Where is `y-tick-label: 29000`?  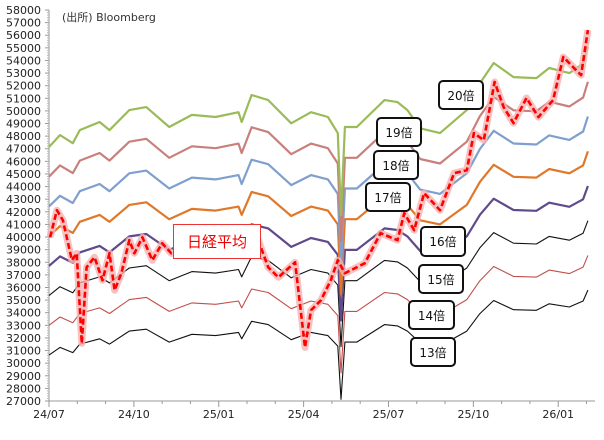 y-tick-label: 29000 is located at coordinates (23, 376).